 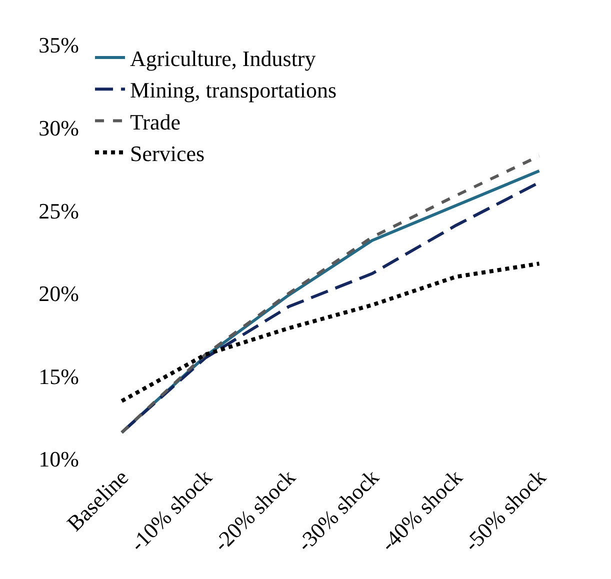 What do you see at coordinates (58, 459) in the screenshot?
I see `y-tick-label: 10%` at bounding box center [58, 459].